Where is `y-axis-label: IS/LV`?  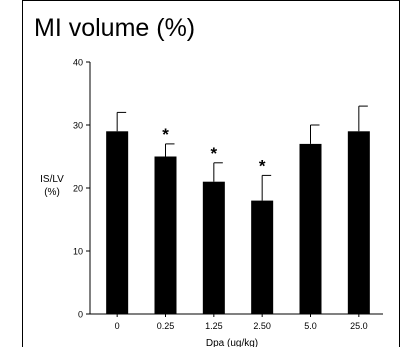
y-axis-label: IS/LV is located at coordinates (52, 179).